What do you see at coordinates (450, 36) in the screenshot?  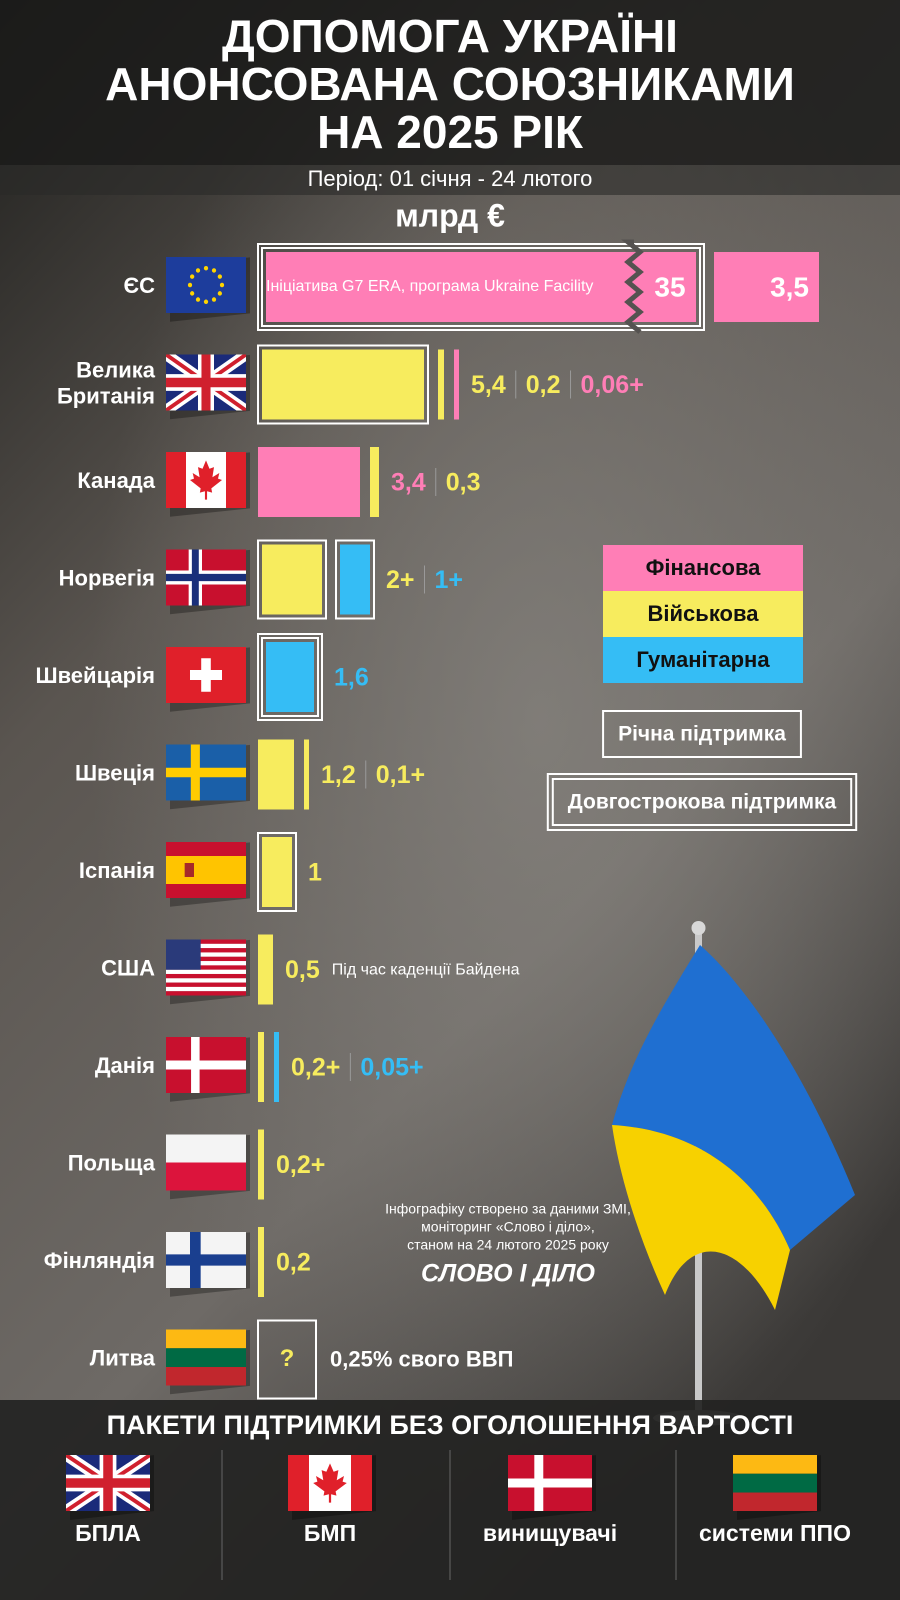 I see `title-line: ДОПОМОГА УКРАЇНІ` at bounding box center [450, 36].